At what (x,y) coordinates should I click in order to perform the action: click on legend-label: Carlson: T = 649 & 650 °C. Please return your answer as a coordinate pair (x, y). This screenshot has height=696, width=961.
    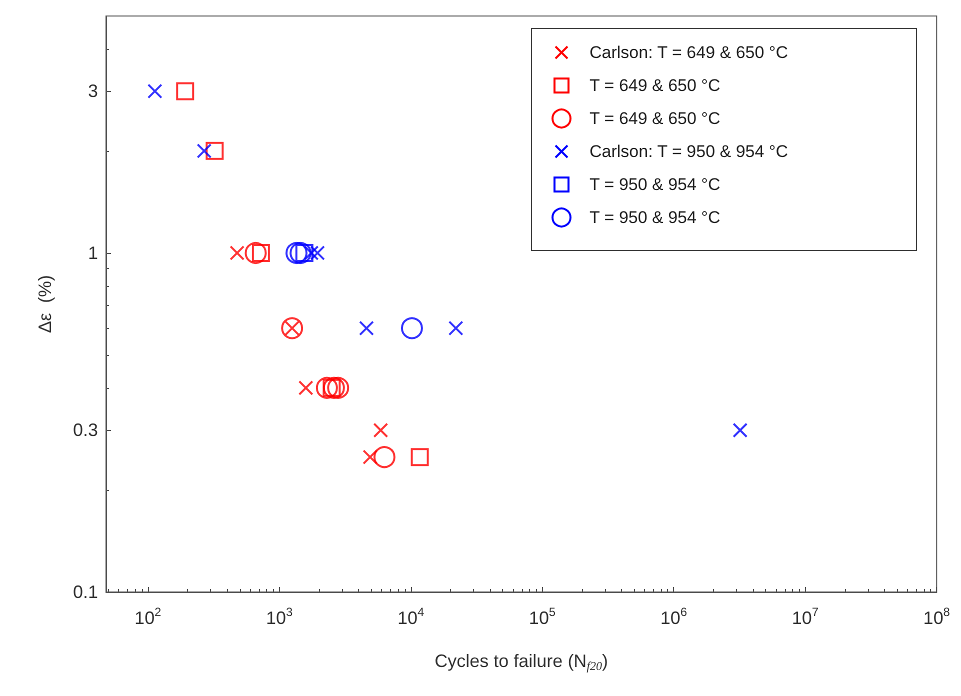
    Looking at the image, I should click on (689, 52).